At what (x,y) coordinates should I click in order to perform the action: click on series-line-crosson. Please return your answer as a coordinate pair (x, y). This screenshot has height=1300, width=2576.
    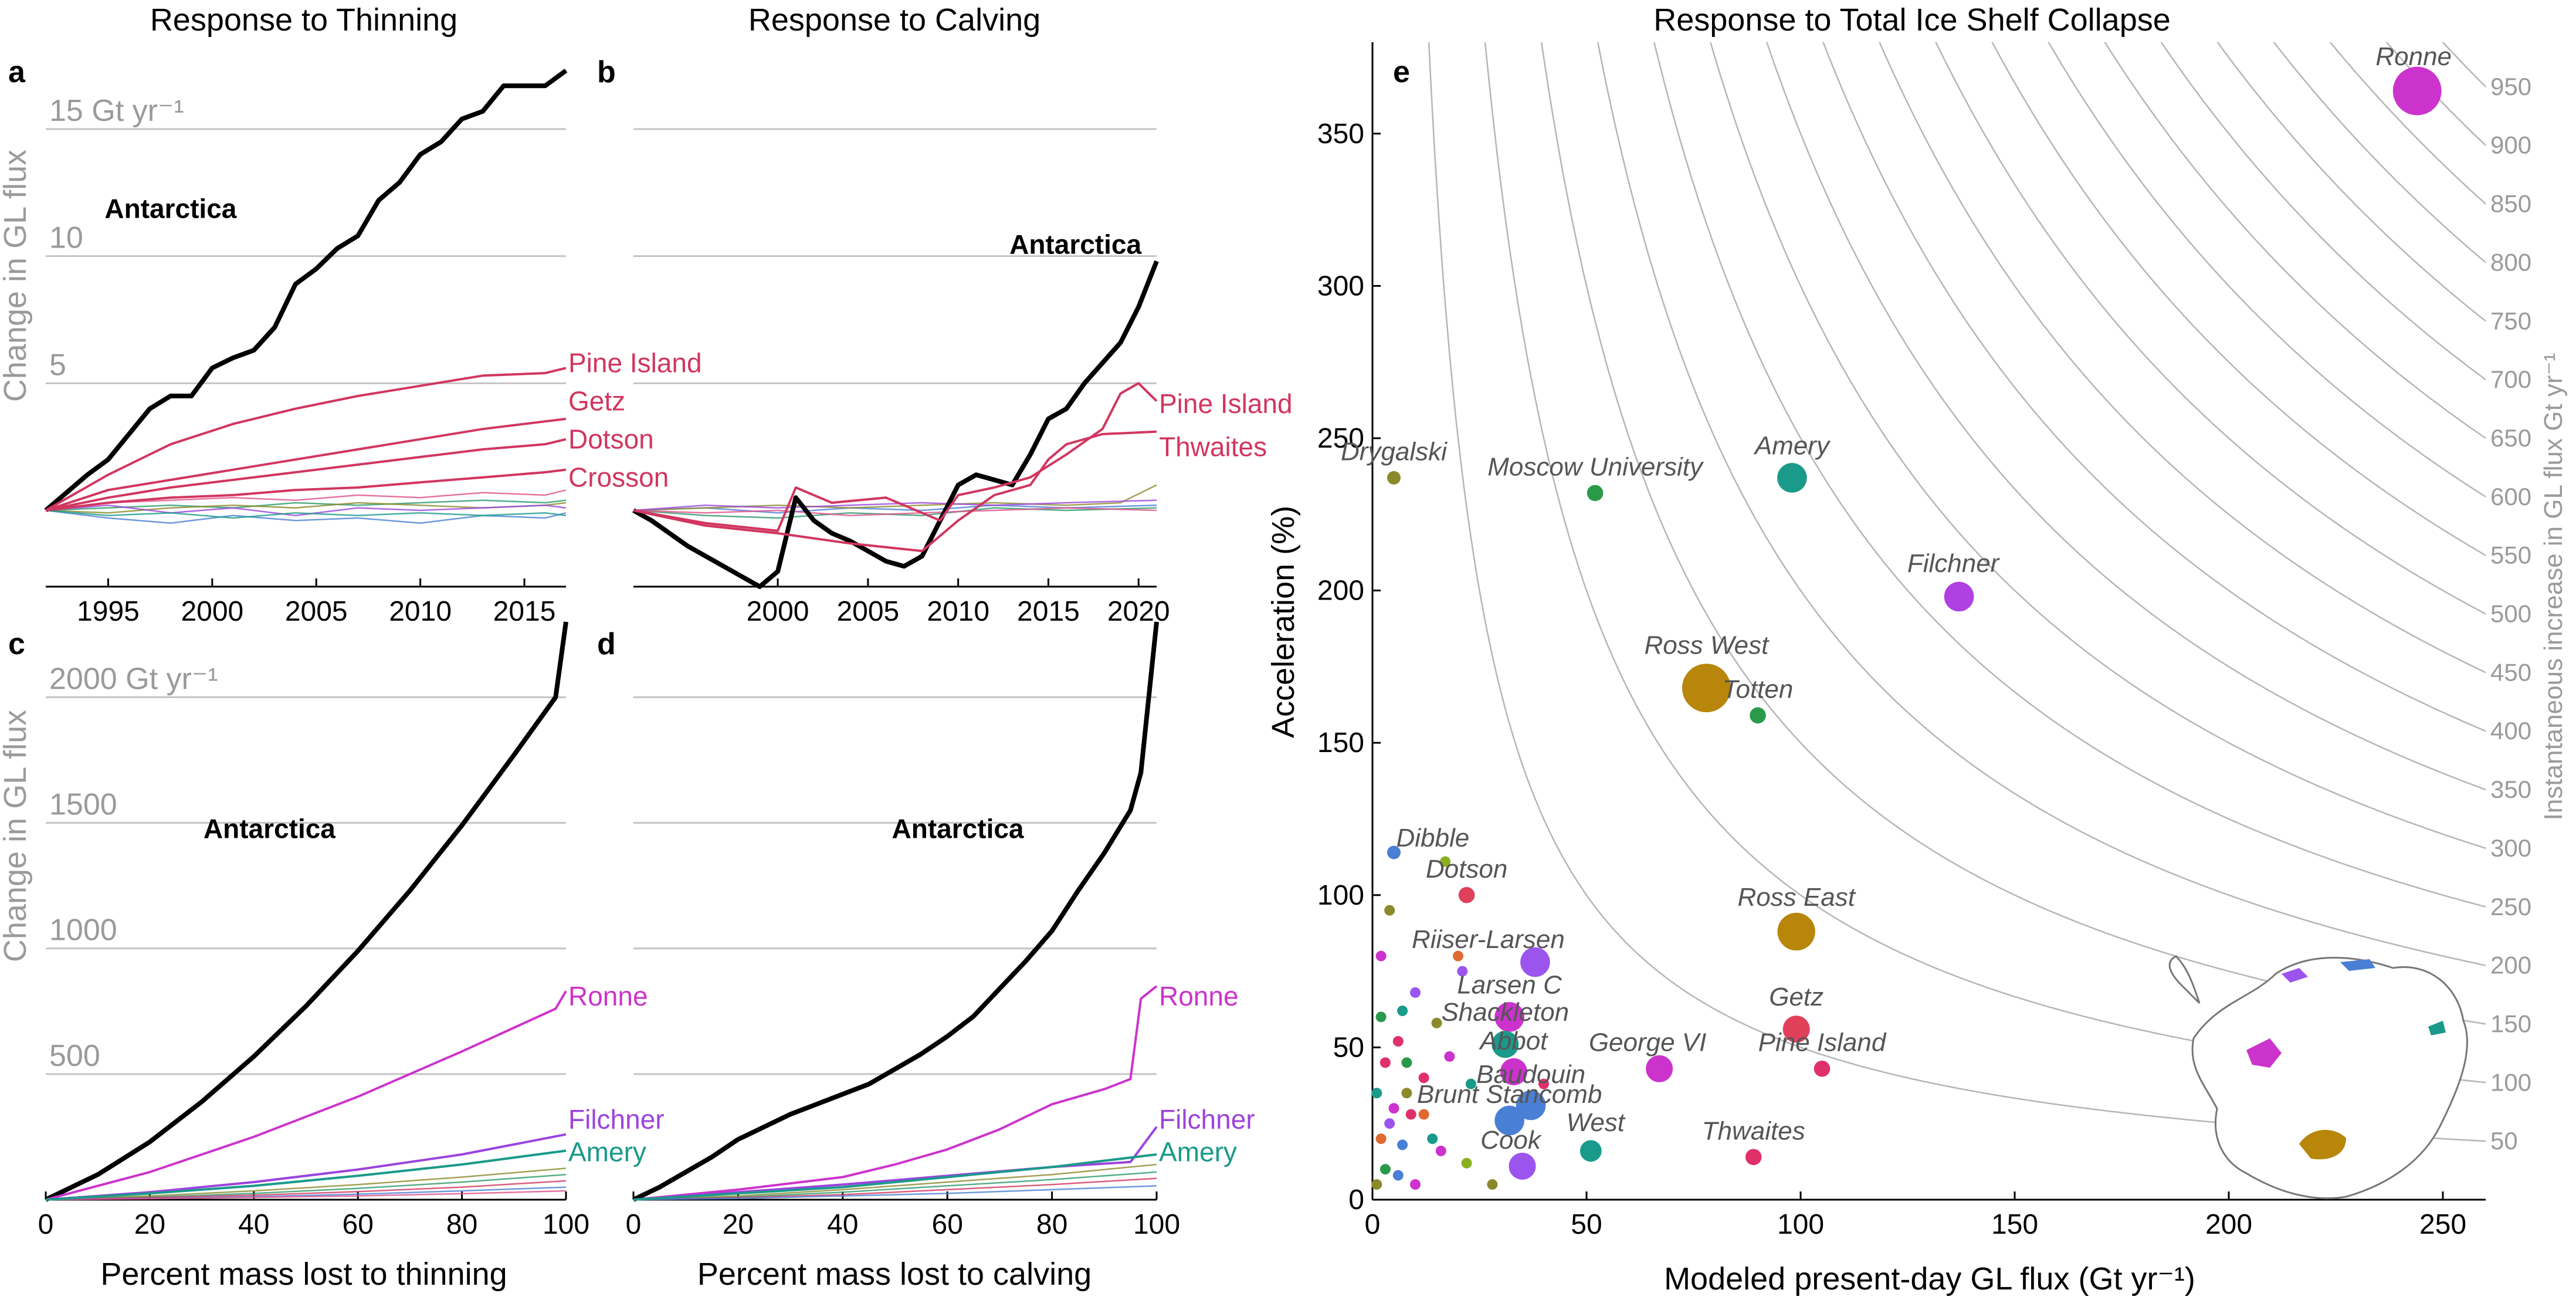
    Looking at the image, I should click on (306, 490).